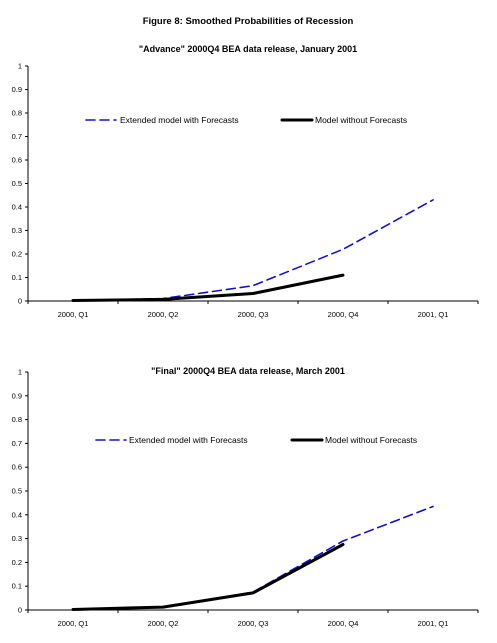  What do you see at coordinates (253, 250) in the screenshot?
I see `series-line-extended-model` at bounding box center [253, 250].